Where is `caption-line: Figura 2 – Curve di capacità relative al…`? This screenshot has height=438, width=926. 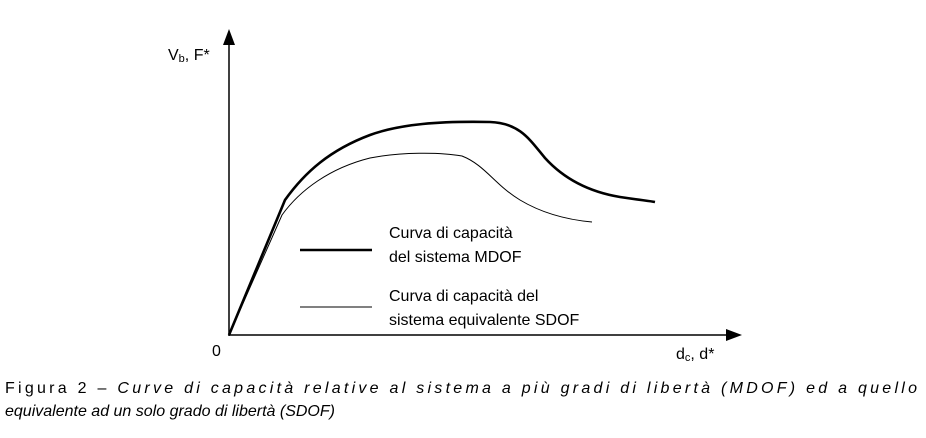
caption-line: Figura 2 – Curve di capacità relative al… is located at coordinates (461, 388).